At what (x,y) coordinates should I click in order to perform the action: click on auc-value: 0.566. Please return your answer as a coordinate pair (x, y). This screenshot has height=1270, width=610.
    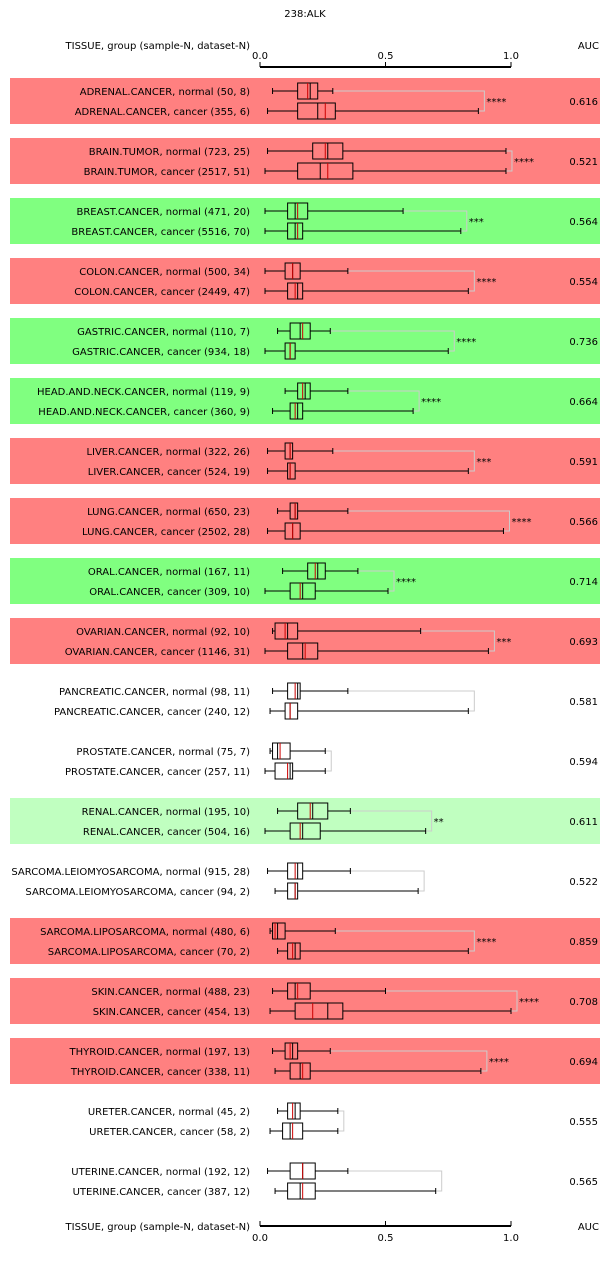
    Looking at the image, I should click on (583, 522).